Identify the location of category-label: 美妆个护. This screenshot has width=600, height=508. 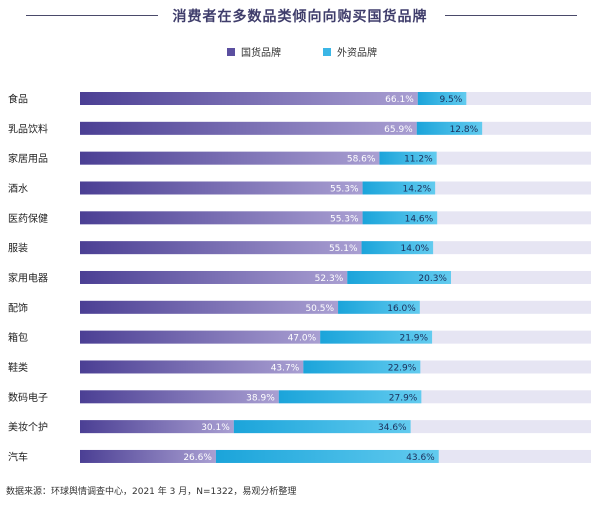
(28, 427).